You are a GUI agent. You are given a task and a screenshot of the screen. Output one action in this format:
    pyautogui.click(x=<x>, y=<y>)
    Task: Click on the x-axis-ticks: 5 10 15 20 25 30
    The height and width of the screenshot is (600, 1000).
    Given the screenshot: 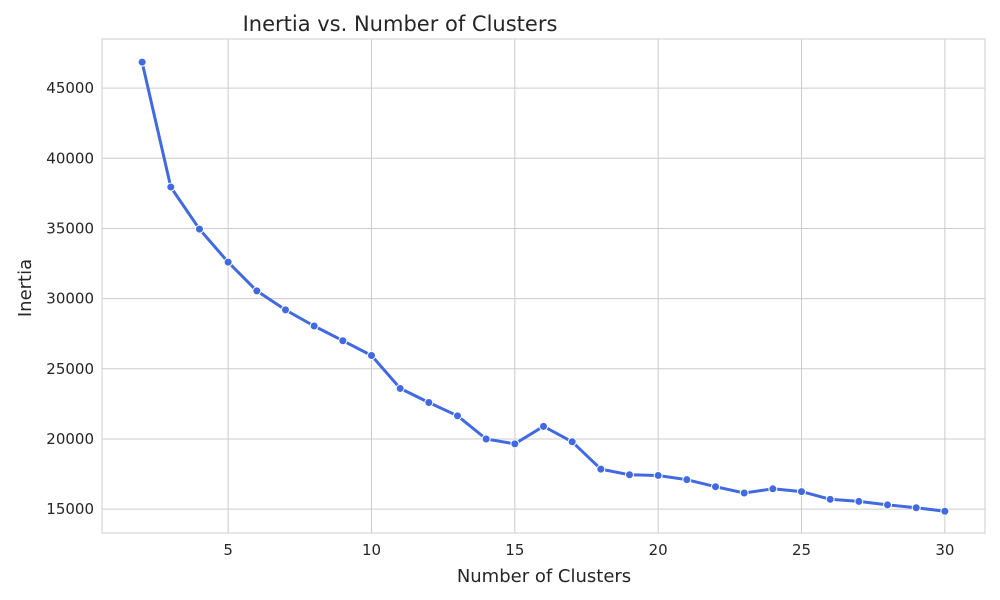 What is the action you would take?
    pyautogui.click(x=588, y=550)
    